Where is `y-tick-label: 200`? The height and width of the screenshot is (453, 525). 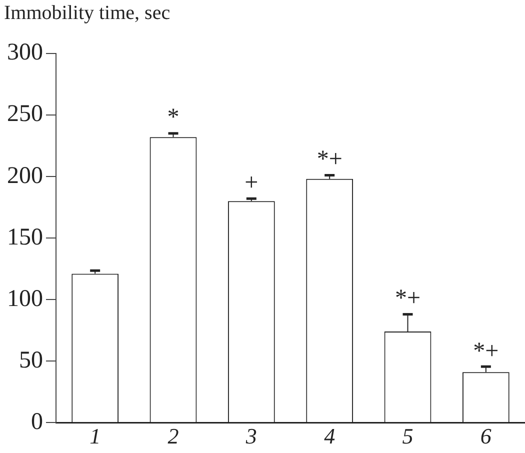 y-tick-label: 200 is located at coordinates (25, 175).